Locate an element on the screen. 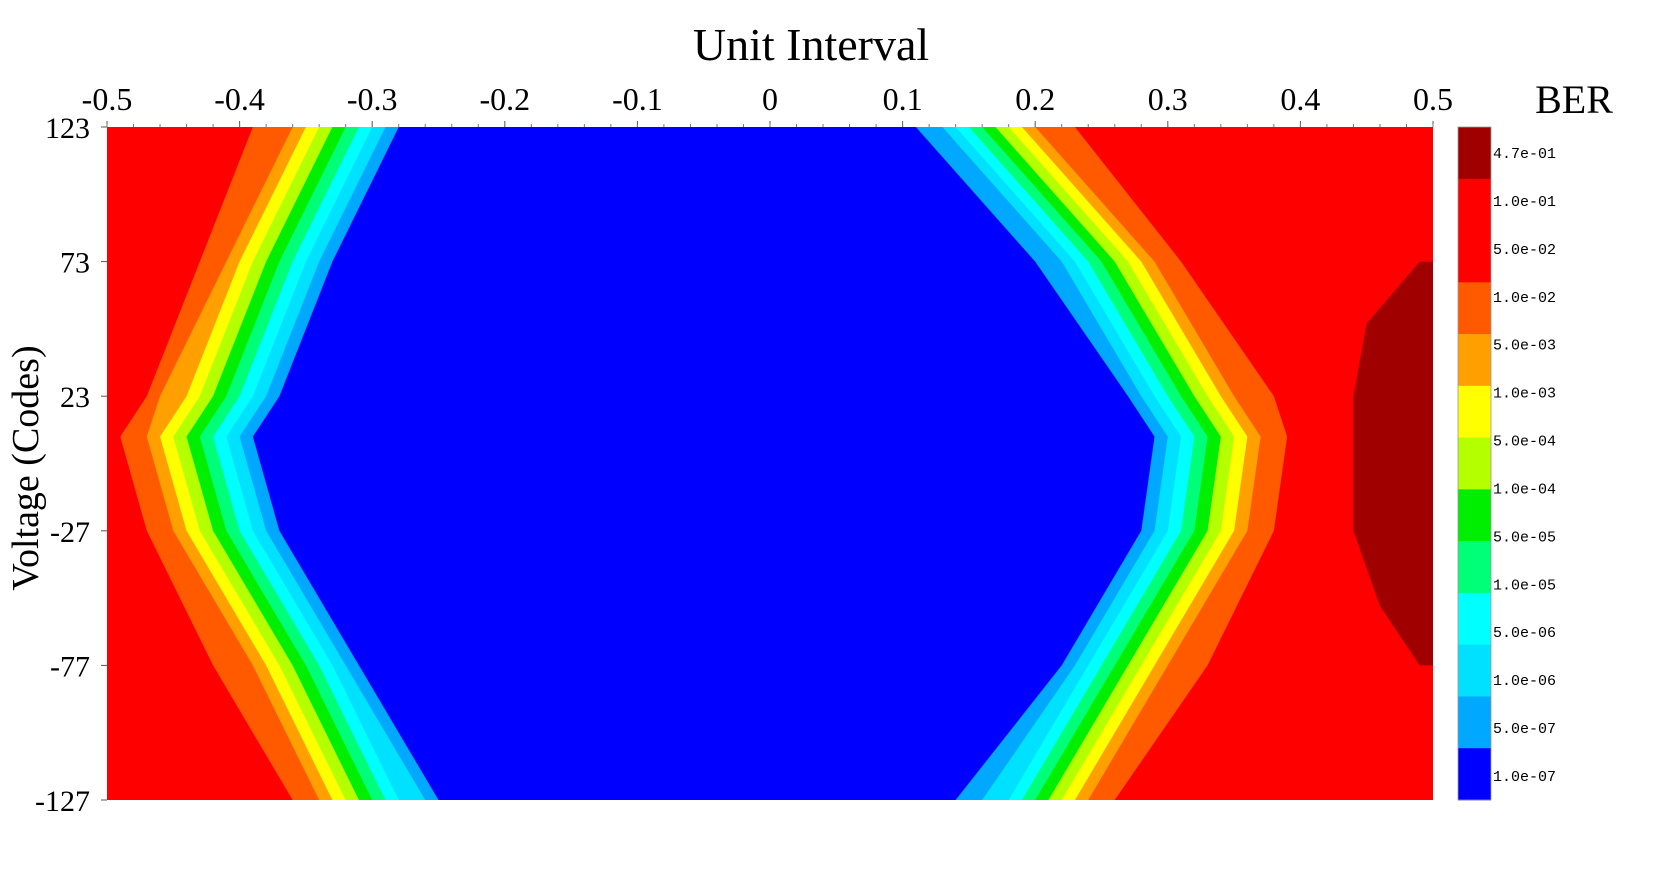  chart-title: Unit Interval is located at coordinates (811, 44).